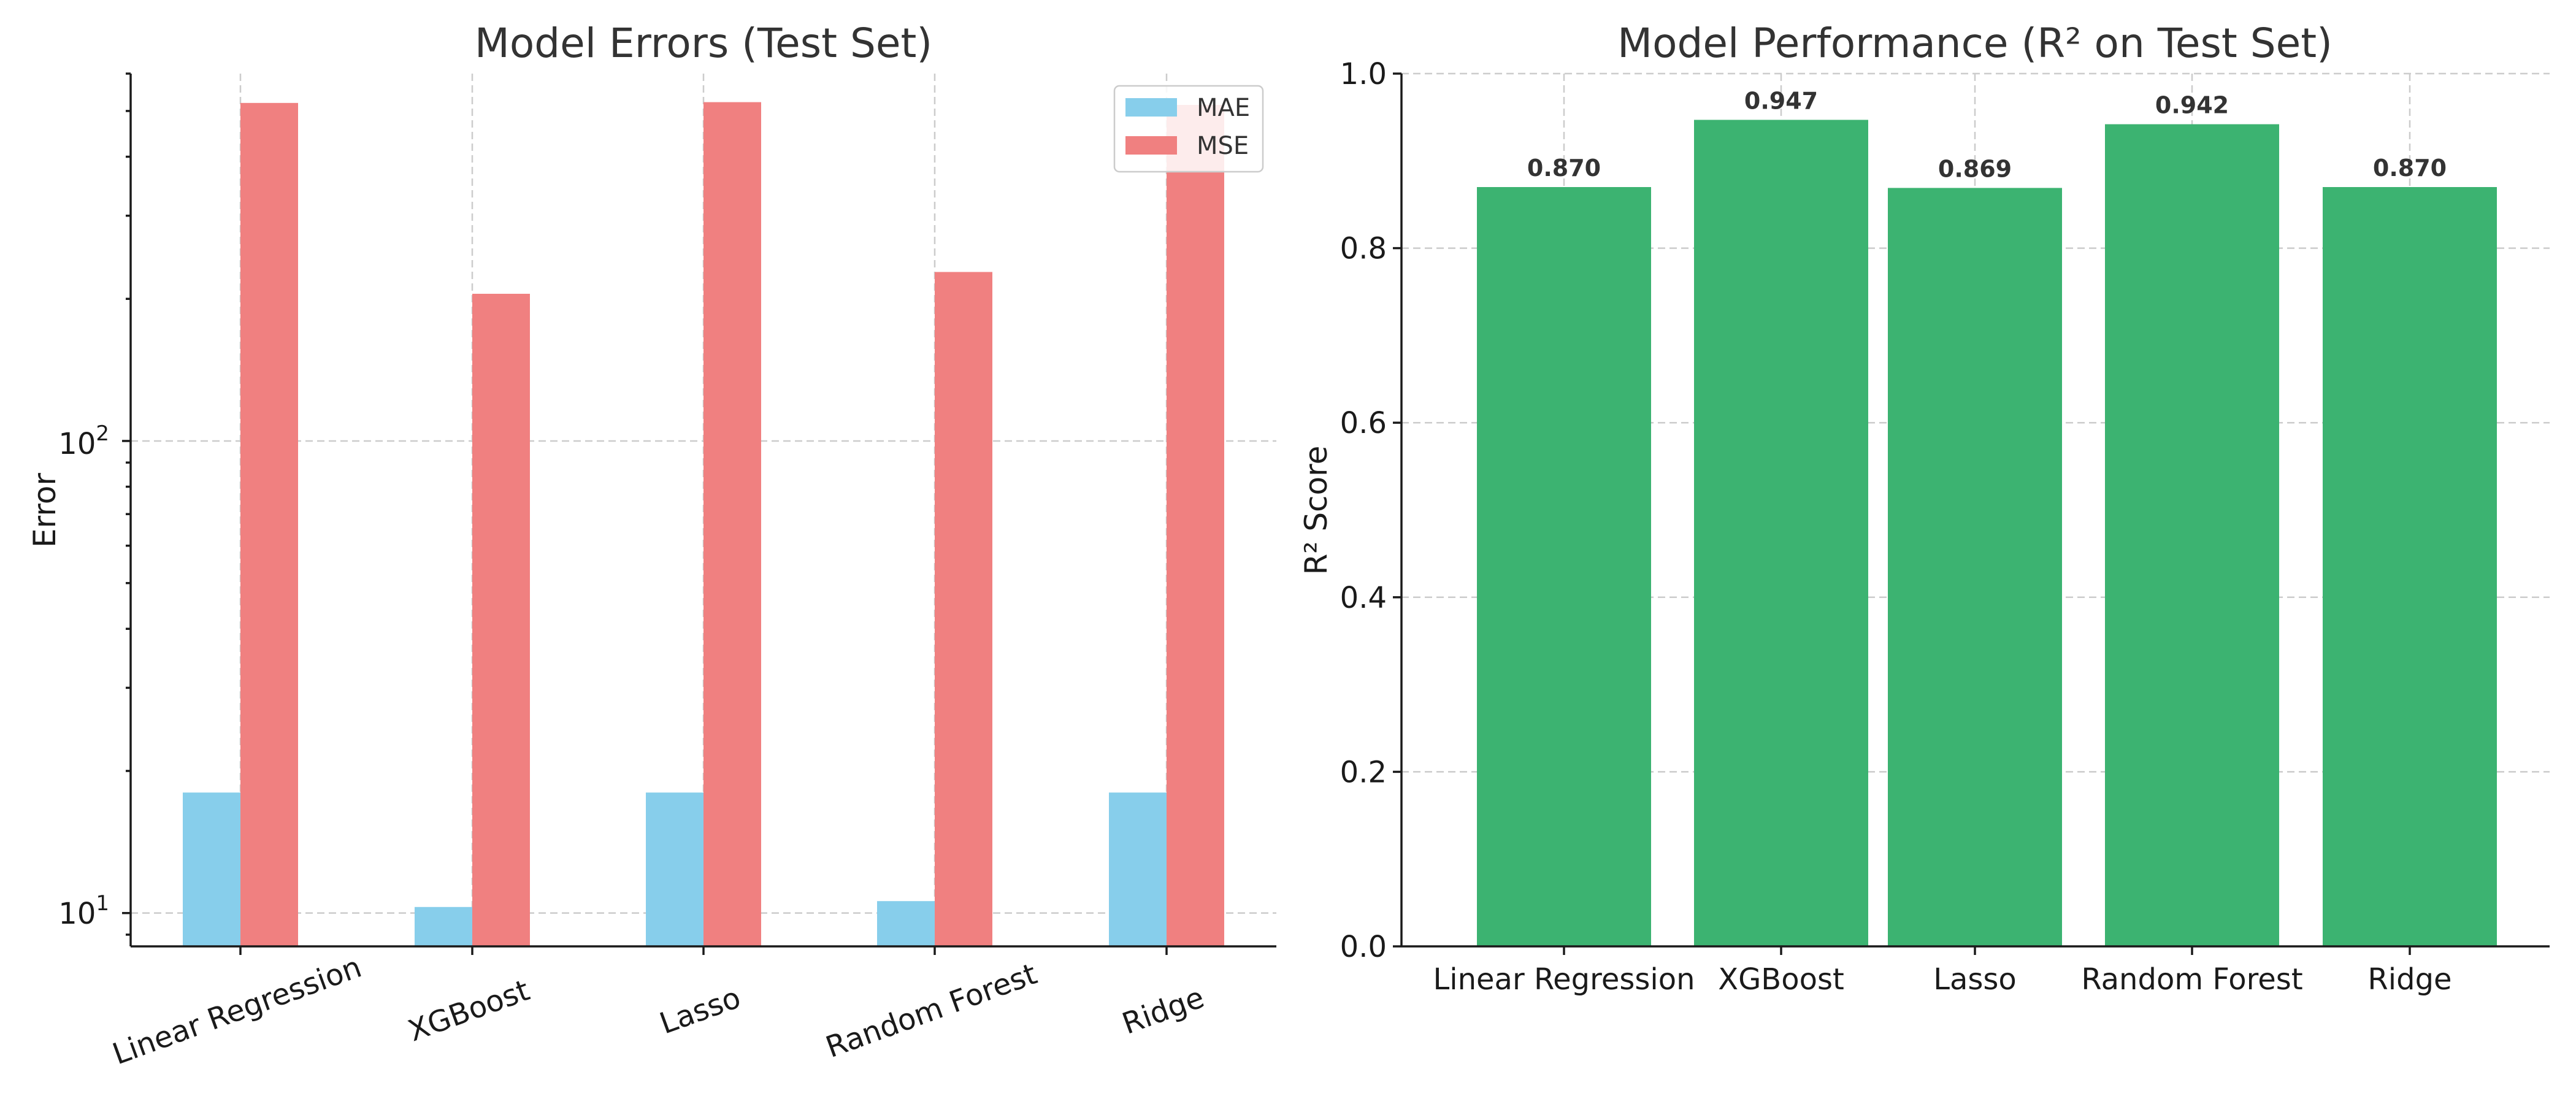 This screenshot has width=2576, height=1104. What do you see at coordinates (2409, 979) in the screenshot?
I see `r2-x-tick-label-ridge: Ridge` at bounding box center [2409, 979].